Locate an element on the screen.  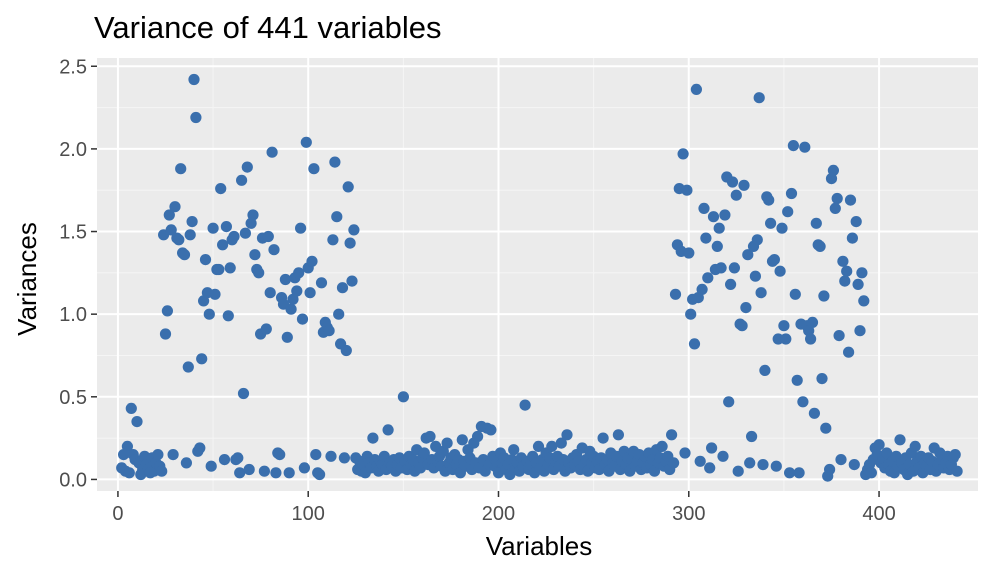
x-axis-title: Variables is located at coordinates (539, 546).